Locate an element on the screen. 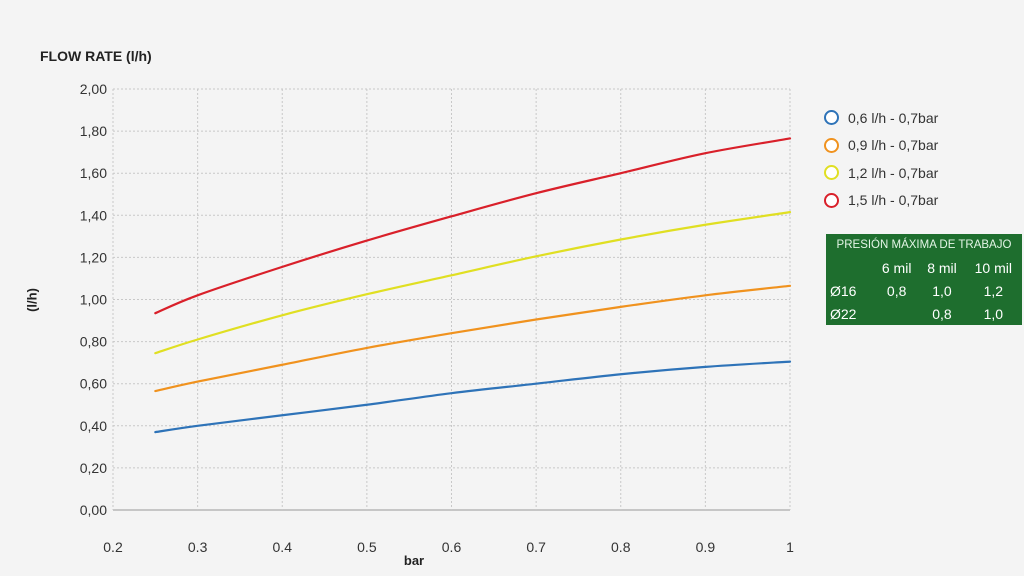  x-tick-label: 0.3 is located at coordinates (198, 547).